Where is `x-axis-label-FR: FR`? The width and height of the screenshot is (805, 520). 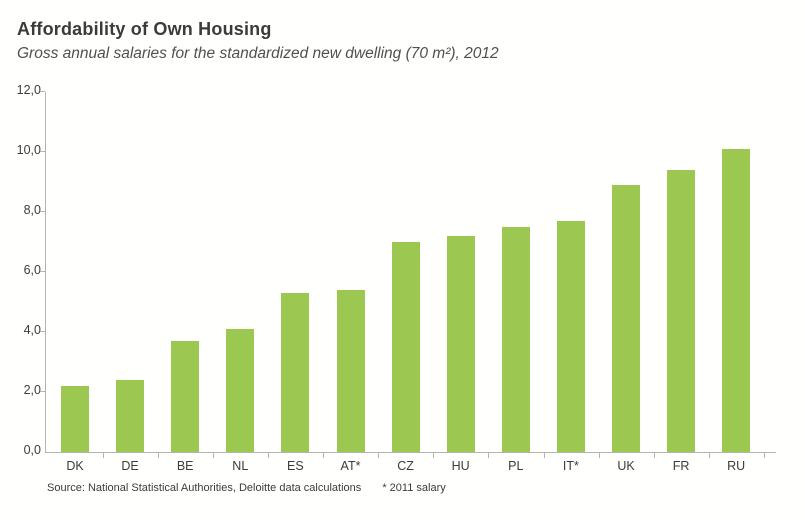
x-axis-label-FR: FR is located at coordinates (681, 466).